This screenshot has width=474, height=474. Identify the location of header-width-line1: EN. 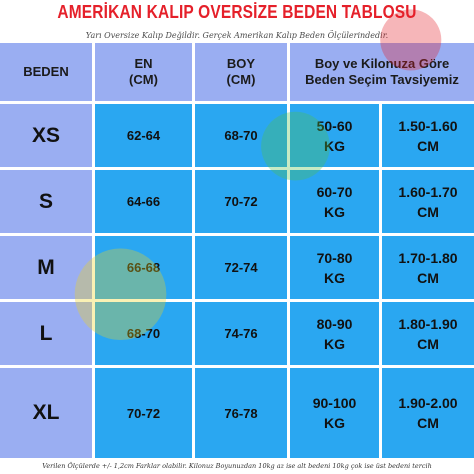
(143, 63).